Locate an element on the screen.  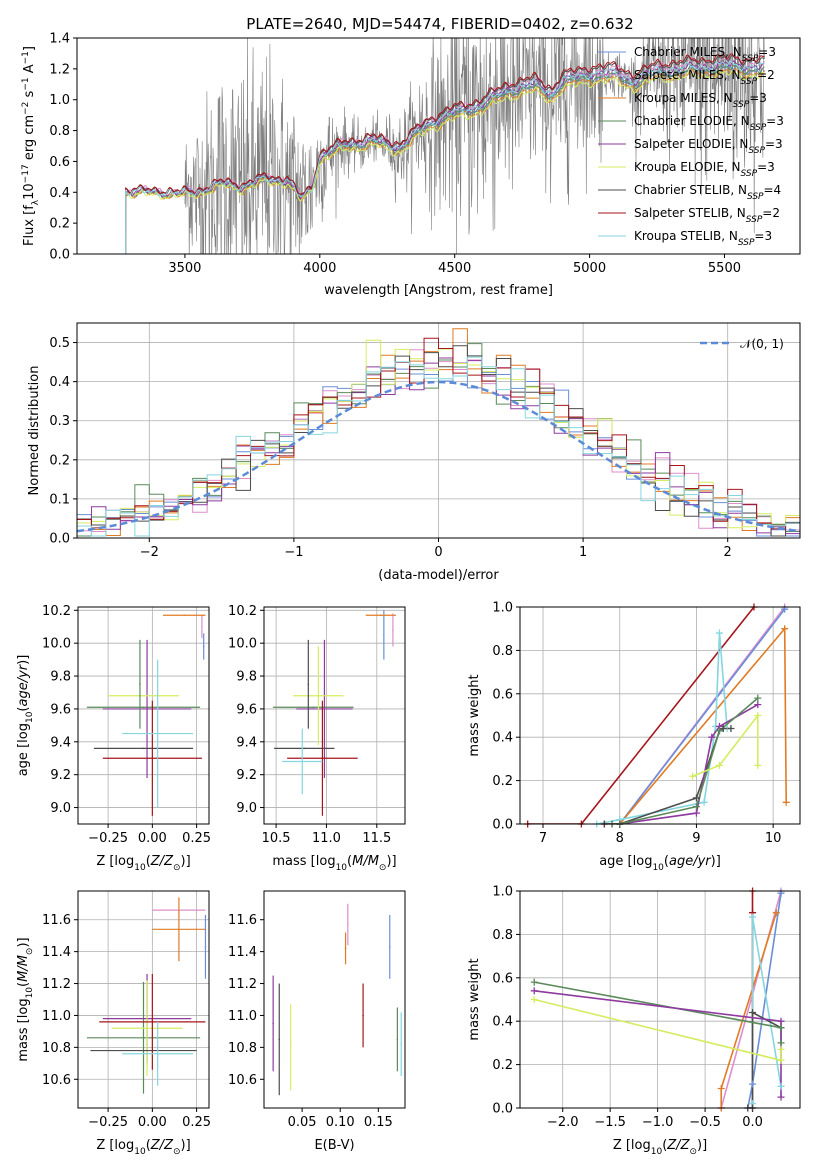
x-tick-label: 0.25 is located at coordinates (196, 1122).